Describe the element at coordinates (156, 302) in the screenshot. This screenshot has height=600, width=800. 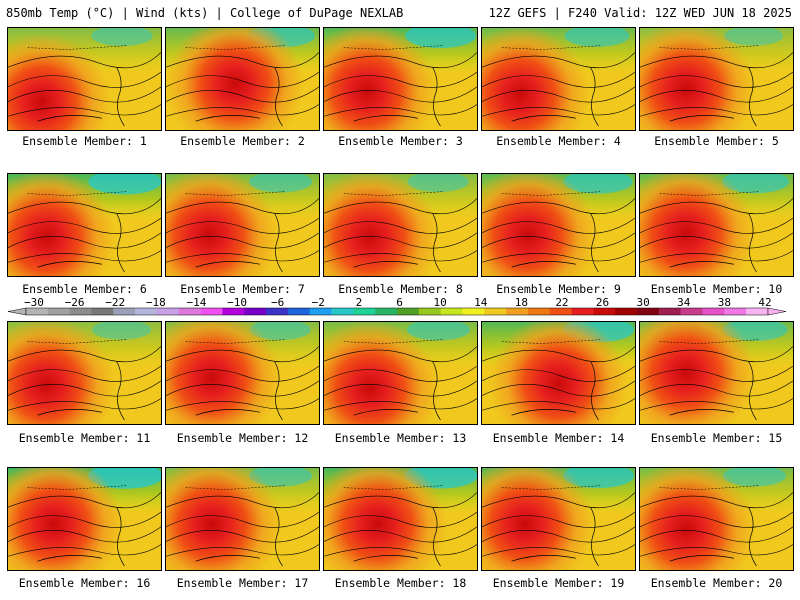
I see `colorbar-tick-label: −18` at that location.